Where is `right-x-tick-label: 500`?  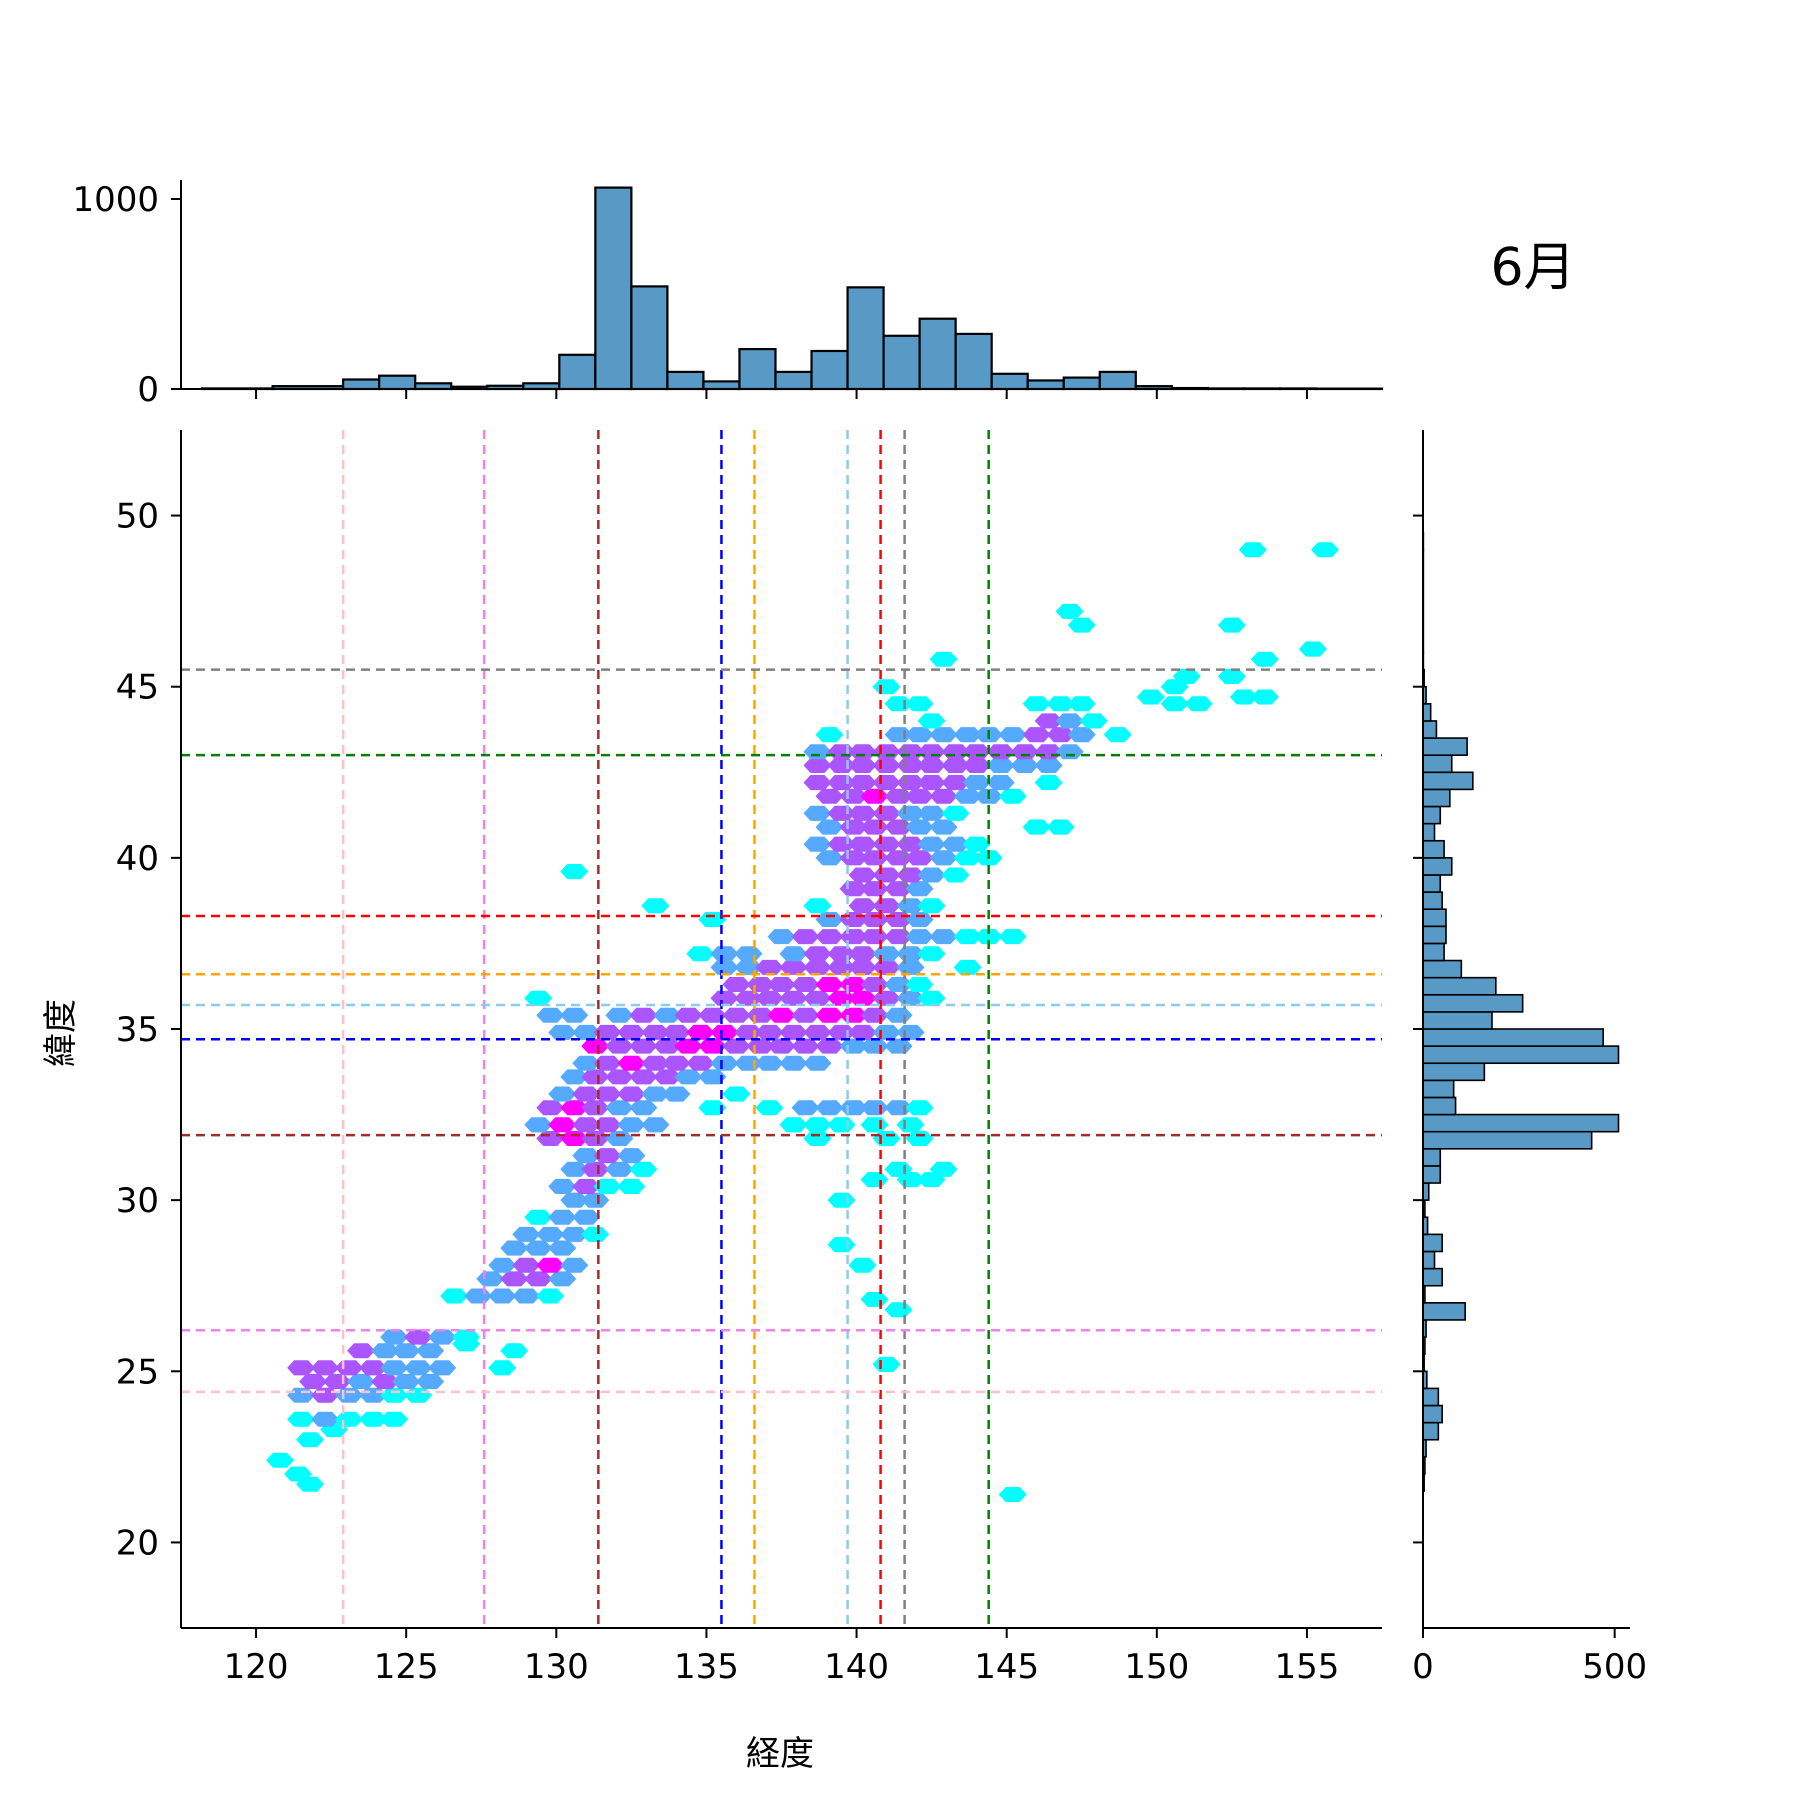
right-x-tick-label: 500 is located at coordinates (1614, 1667).